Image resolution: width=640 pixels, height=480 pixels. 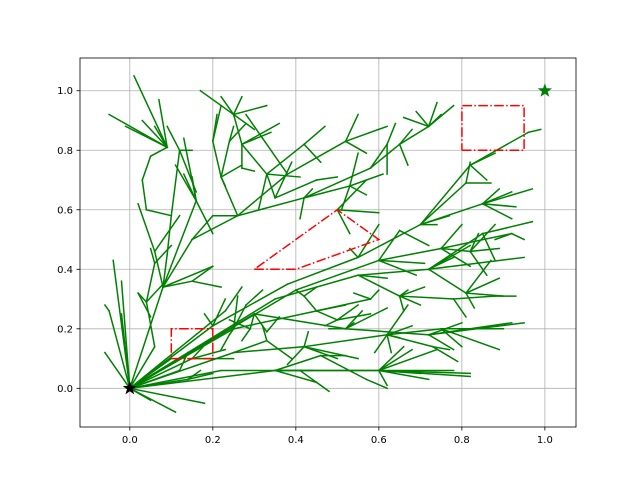 What do you see at coordinates (462, 440) in the screenshot?
I see `x-tick-label: 0.8` at bounding box center [462, 440].